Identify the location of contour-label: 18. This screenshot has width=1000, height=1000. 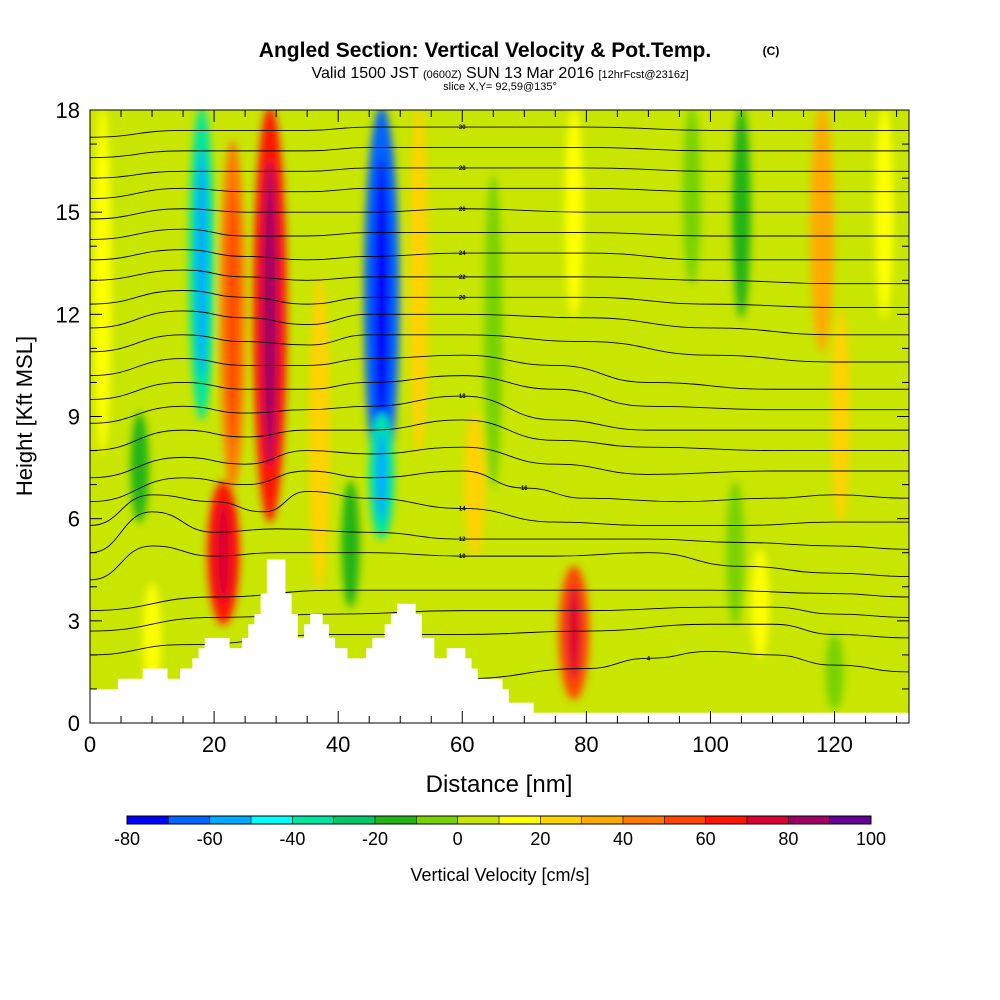
(462, 397).